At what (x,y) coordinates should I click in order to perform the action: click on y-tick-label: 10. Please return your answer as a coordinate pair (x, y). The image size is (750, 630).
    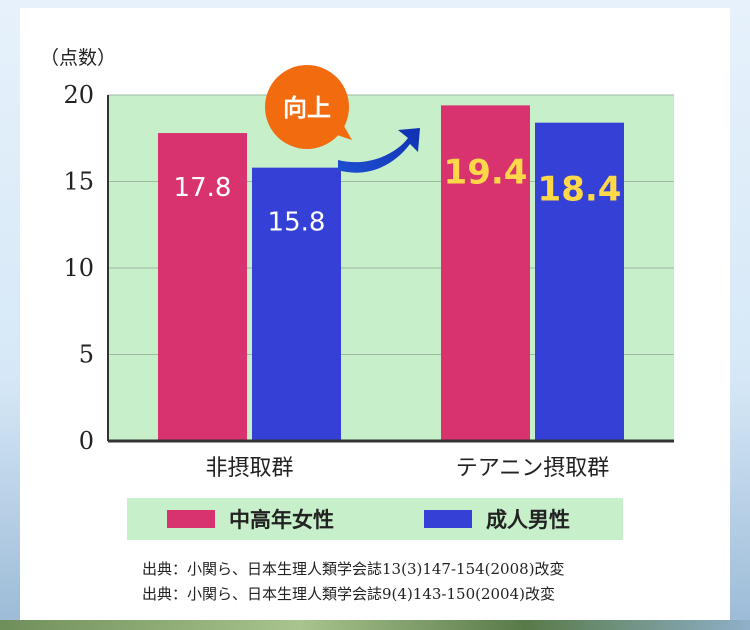
    Looking at the image, I should click on (78, 268).